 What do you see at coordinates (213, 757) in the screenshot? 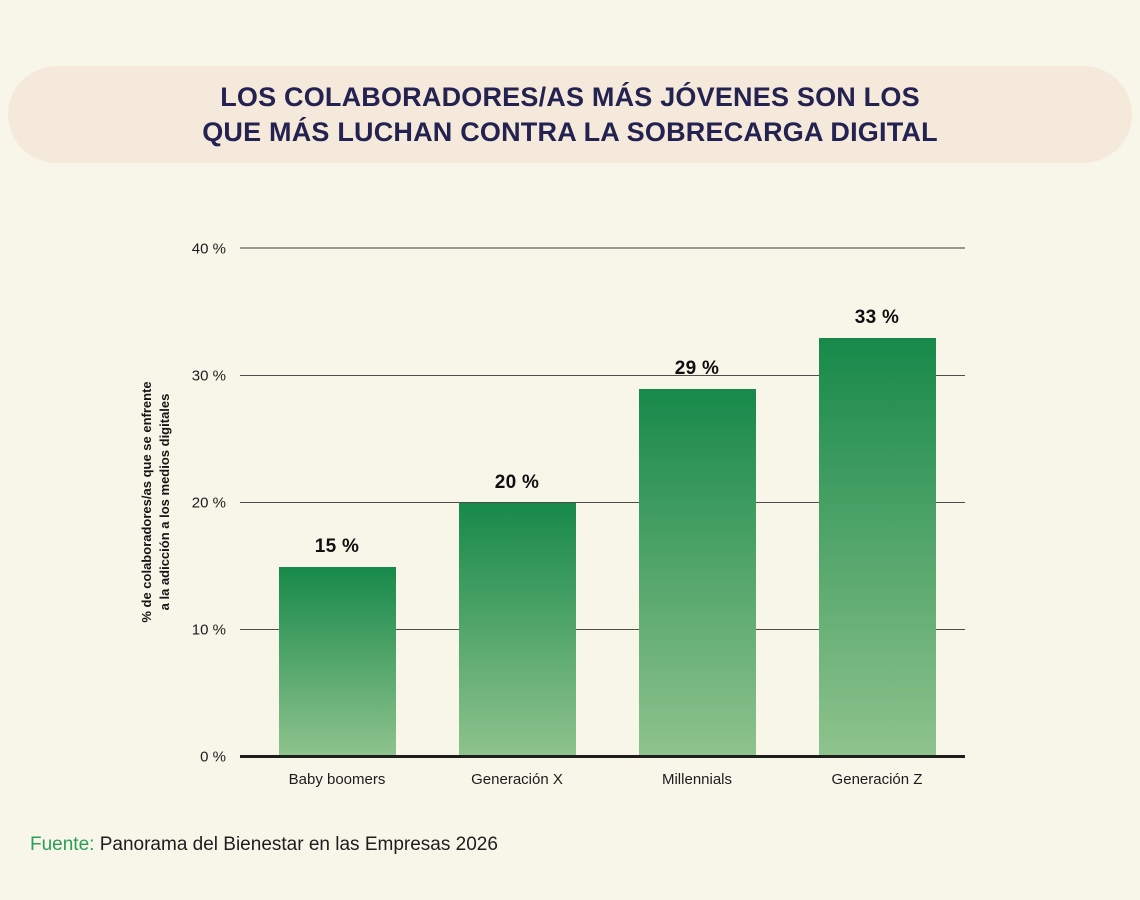
I see `y-tick-label-0: 0 %` at bounding box center [213, 757].